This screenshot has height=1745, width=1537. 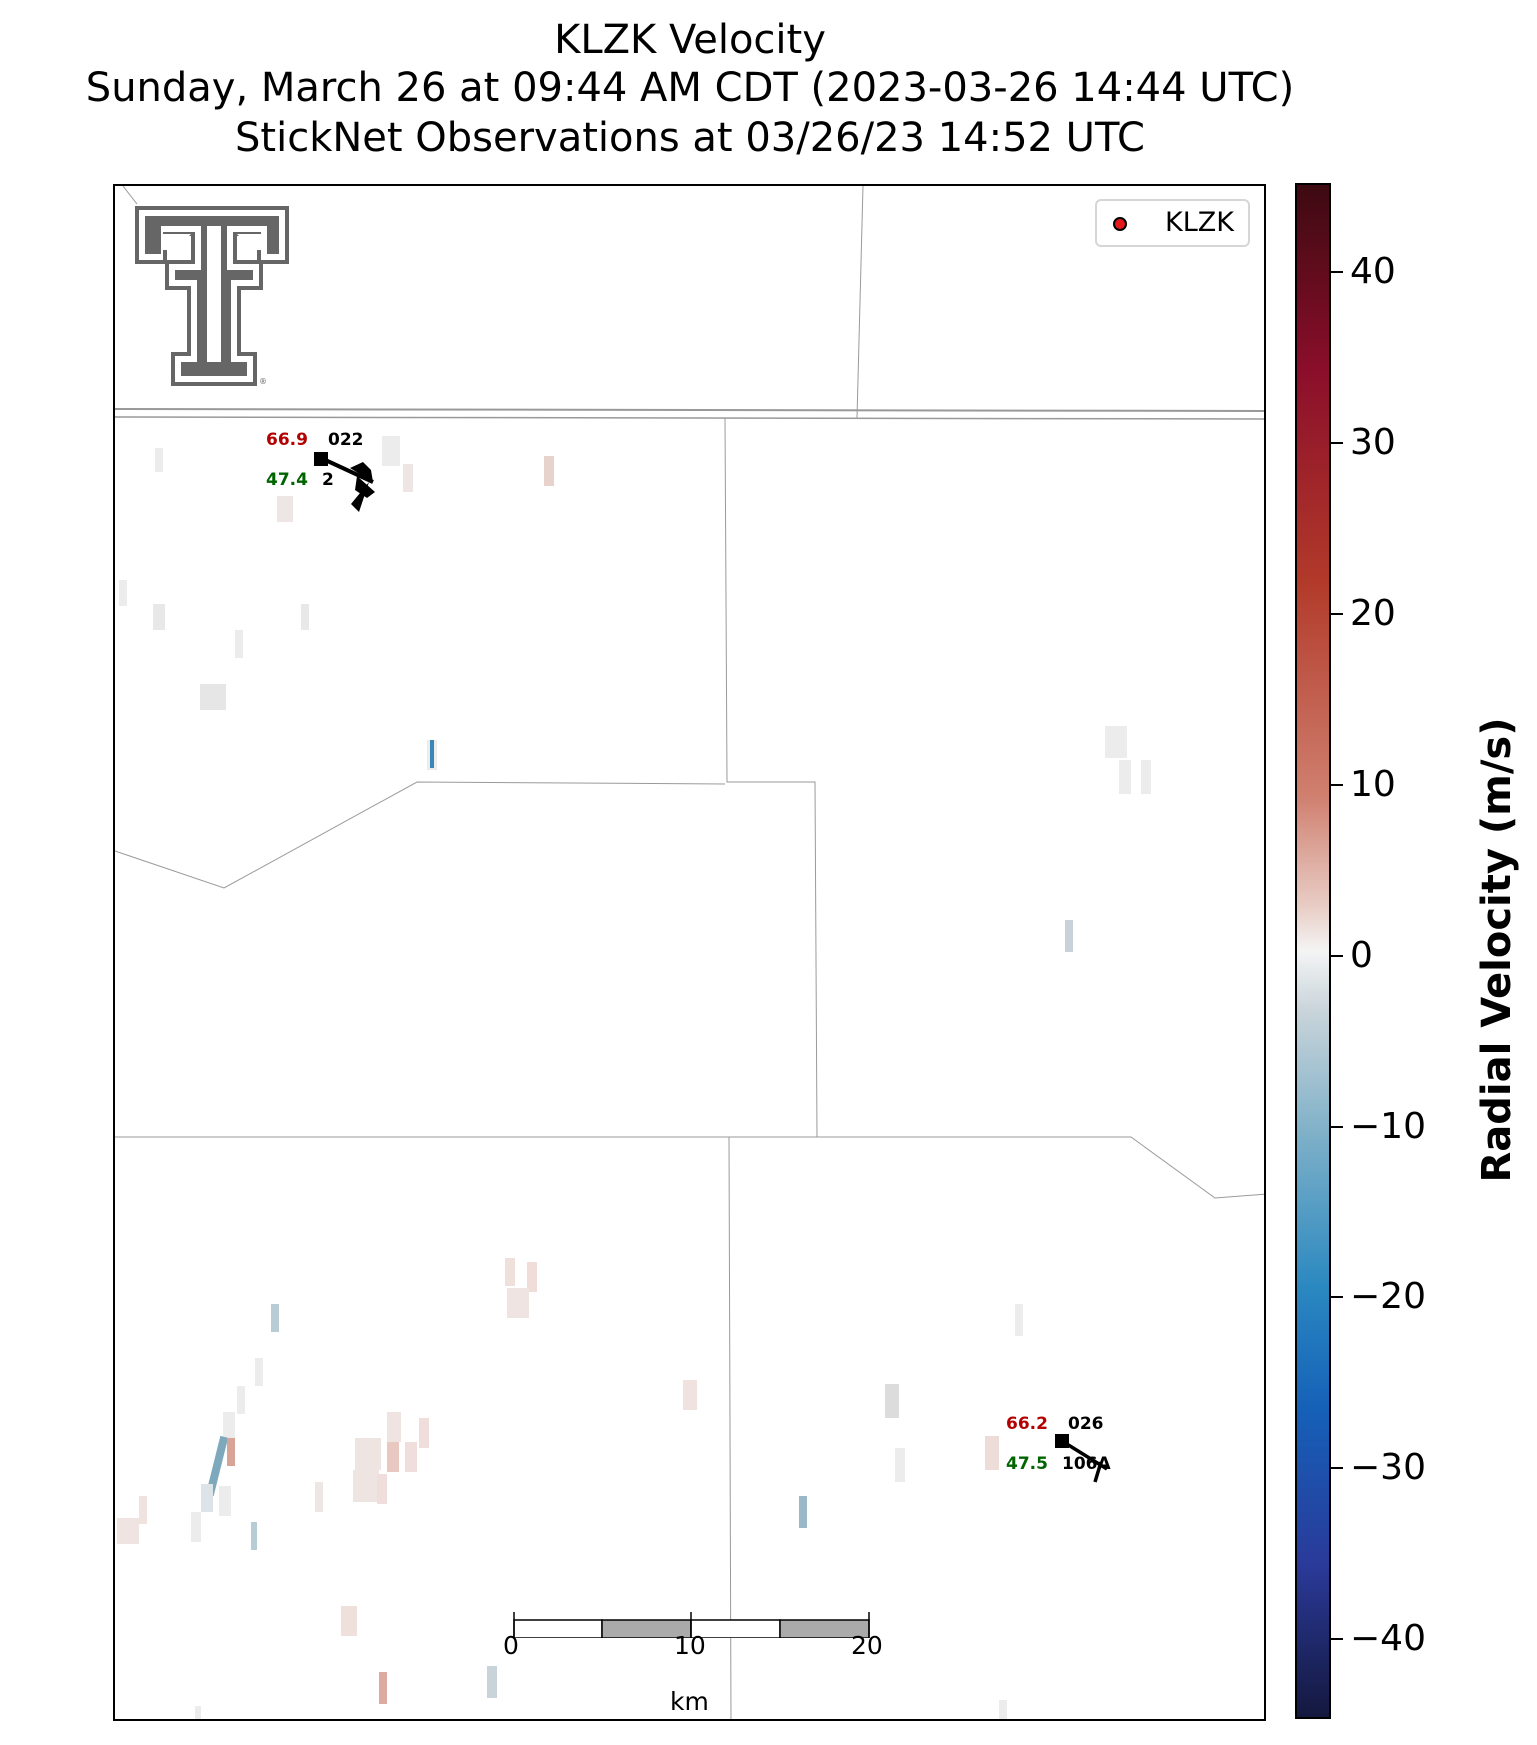 What do you see at coordinates (511, 1645) in the screenshot?
I see `scale-bar-label-0: 0` at bounding box center [511, 1645].